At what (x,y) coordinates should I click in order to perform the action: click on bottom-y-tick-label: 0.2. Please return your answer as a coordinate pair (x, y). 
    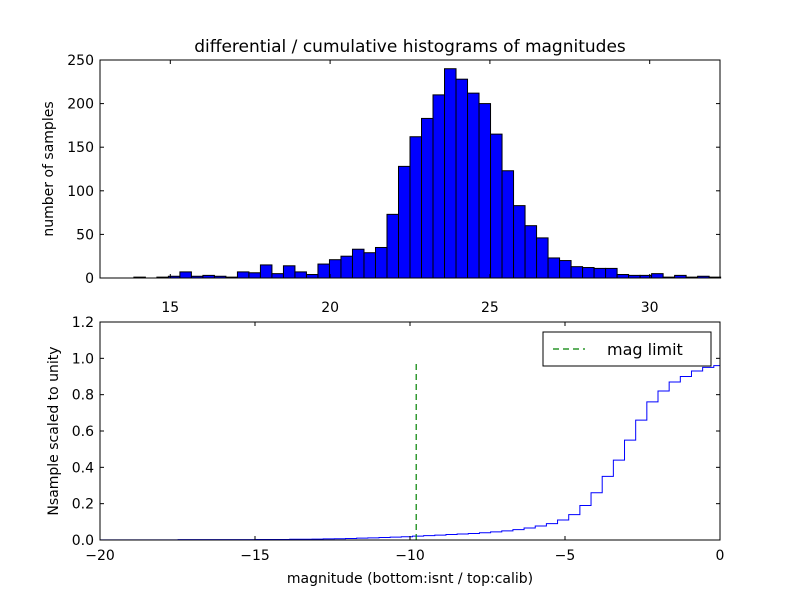
    Looking at the image, I should click on (83, 505).